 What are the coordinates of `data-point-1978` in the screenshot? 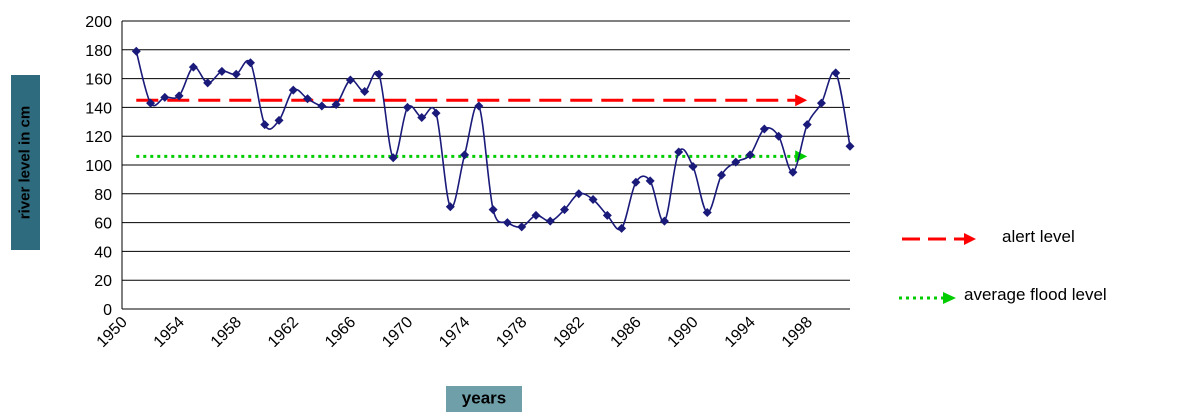 It's located at (521, 226).